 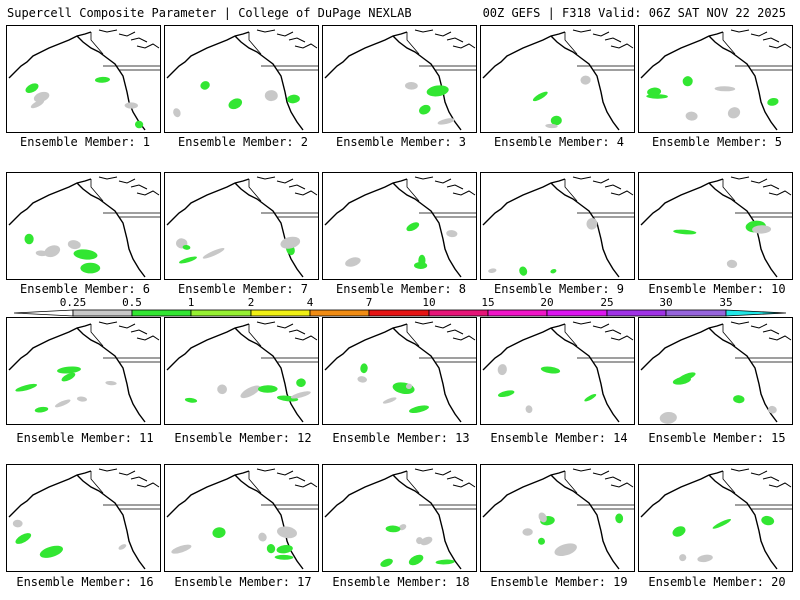 I want to click on ensemble-member-label: Ensemble Member: 2, so click(x=243, y=142).